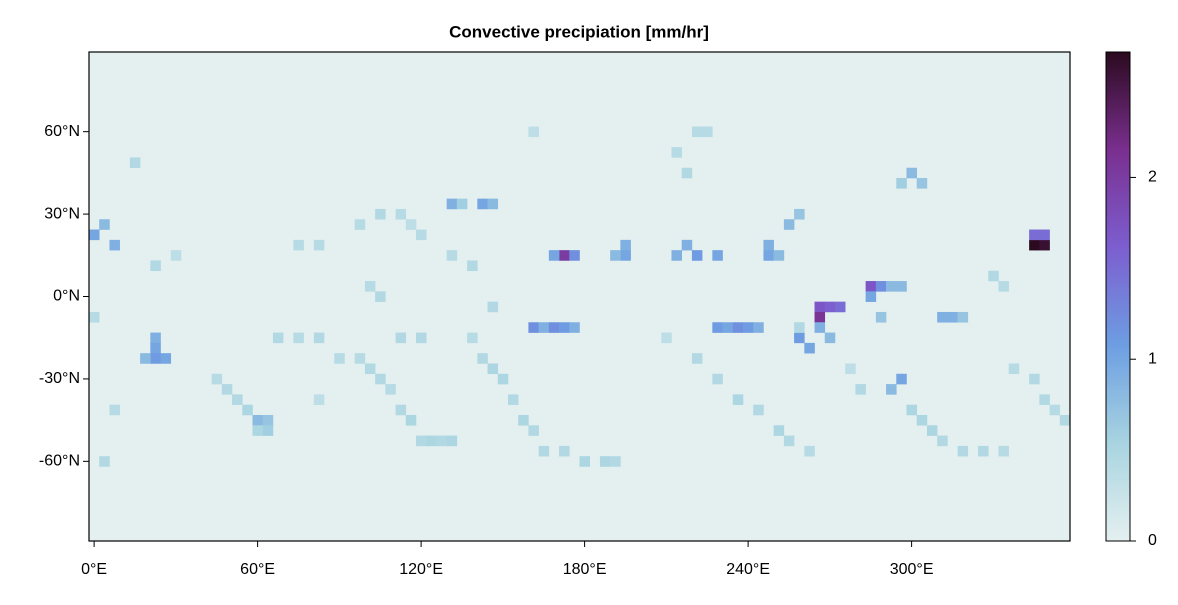  Describe the element at coordinates (585, 569) in the screenshot. I see `x-tick-label: 180°E` at that location.